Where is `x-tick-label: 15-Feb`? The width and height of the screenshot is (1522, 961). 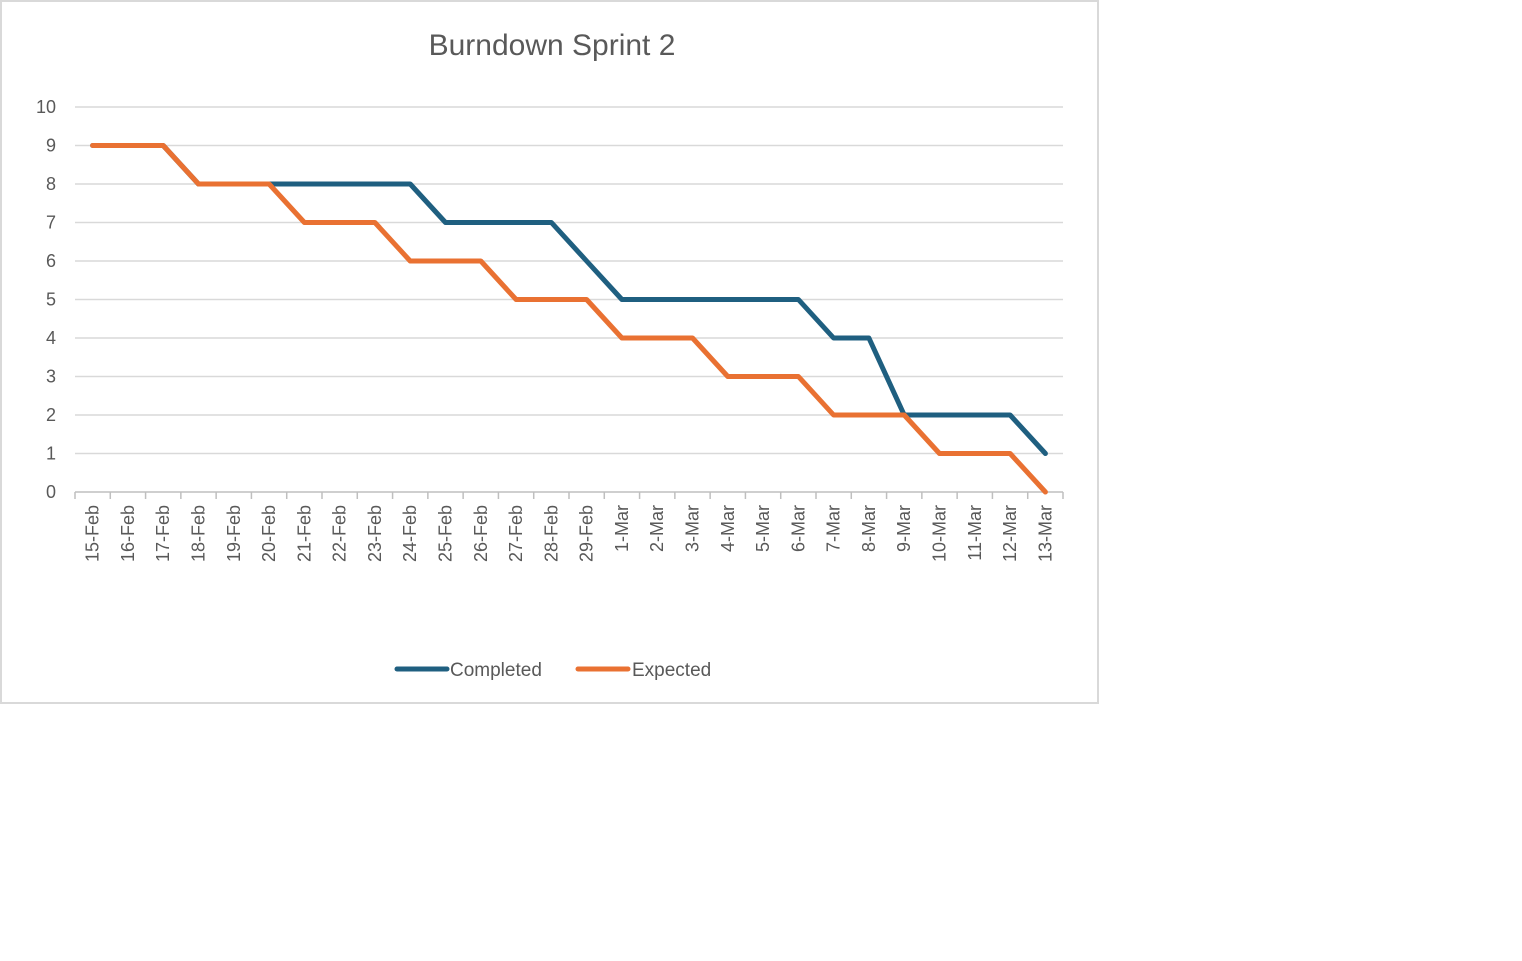 x-tick-label: 15-Feb is located at coordinates (93, 533).